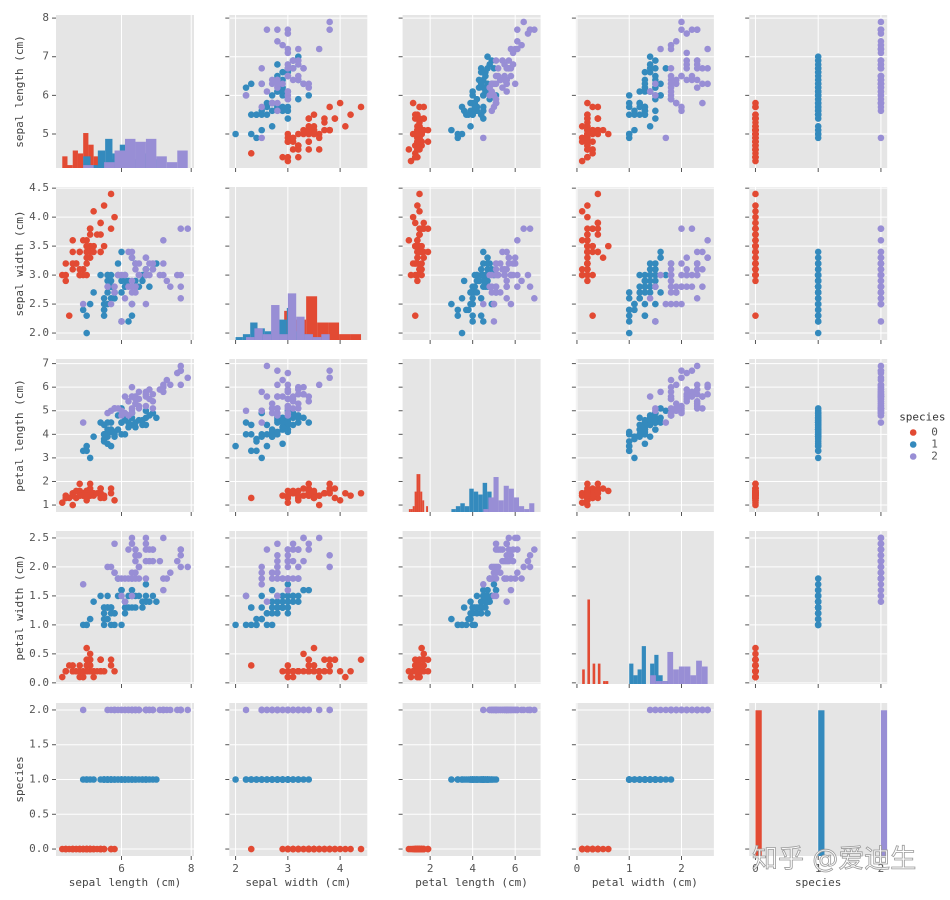 The image size is (950, 900). What do you see at coordinates (45, 480) in the screenshot?
I see `y-tick-label: 2` at bounding box center [45, 480].